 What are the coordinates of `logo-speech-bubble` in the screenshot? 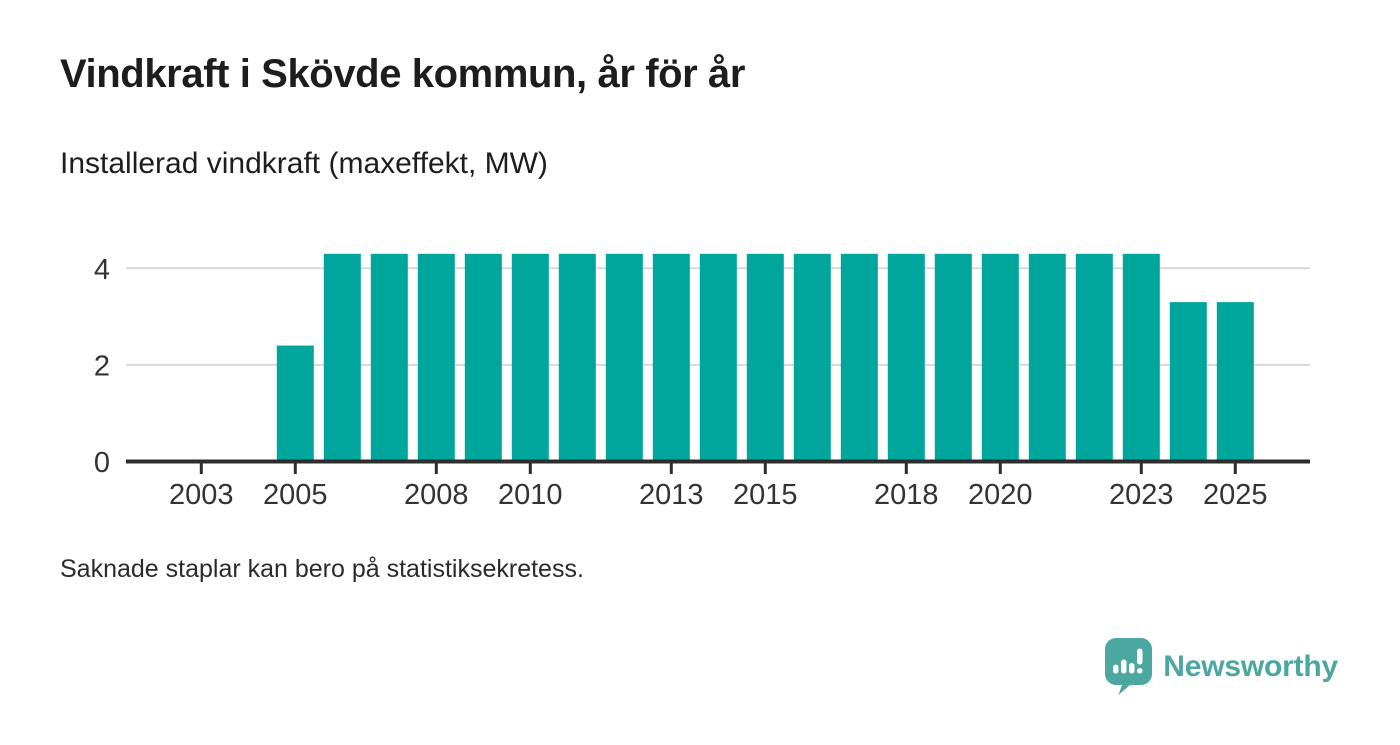 It's located at (1129, 666).